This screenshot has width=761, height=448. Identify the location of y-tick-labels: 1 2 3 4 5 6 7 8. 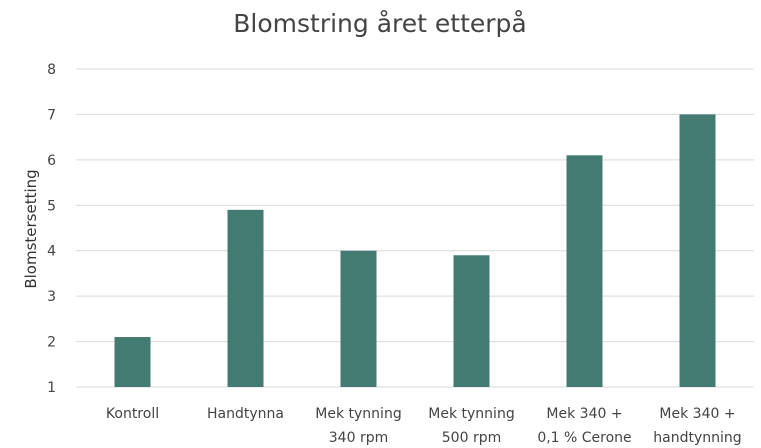
(51, 229).